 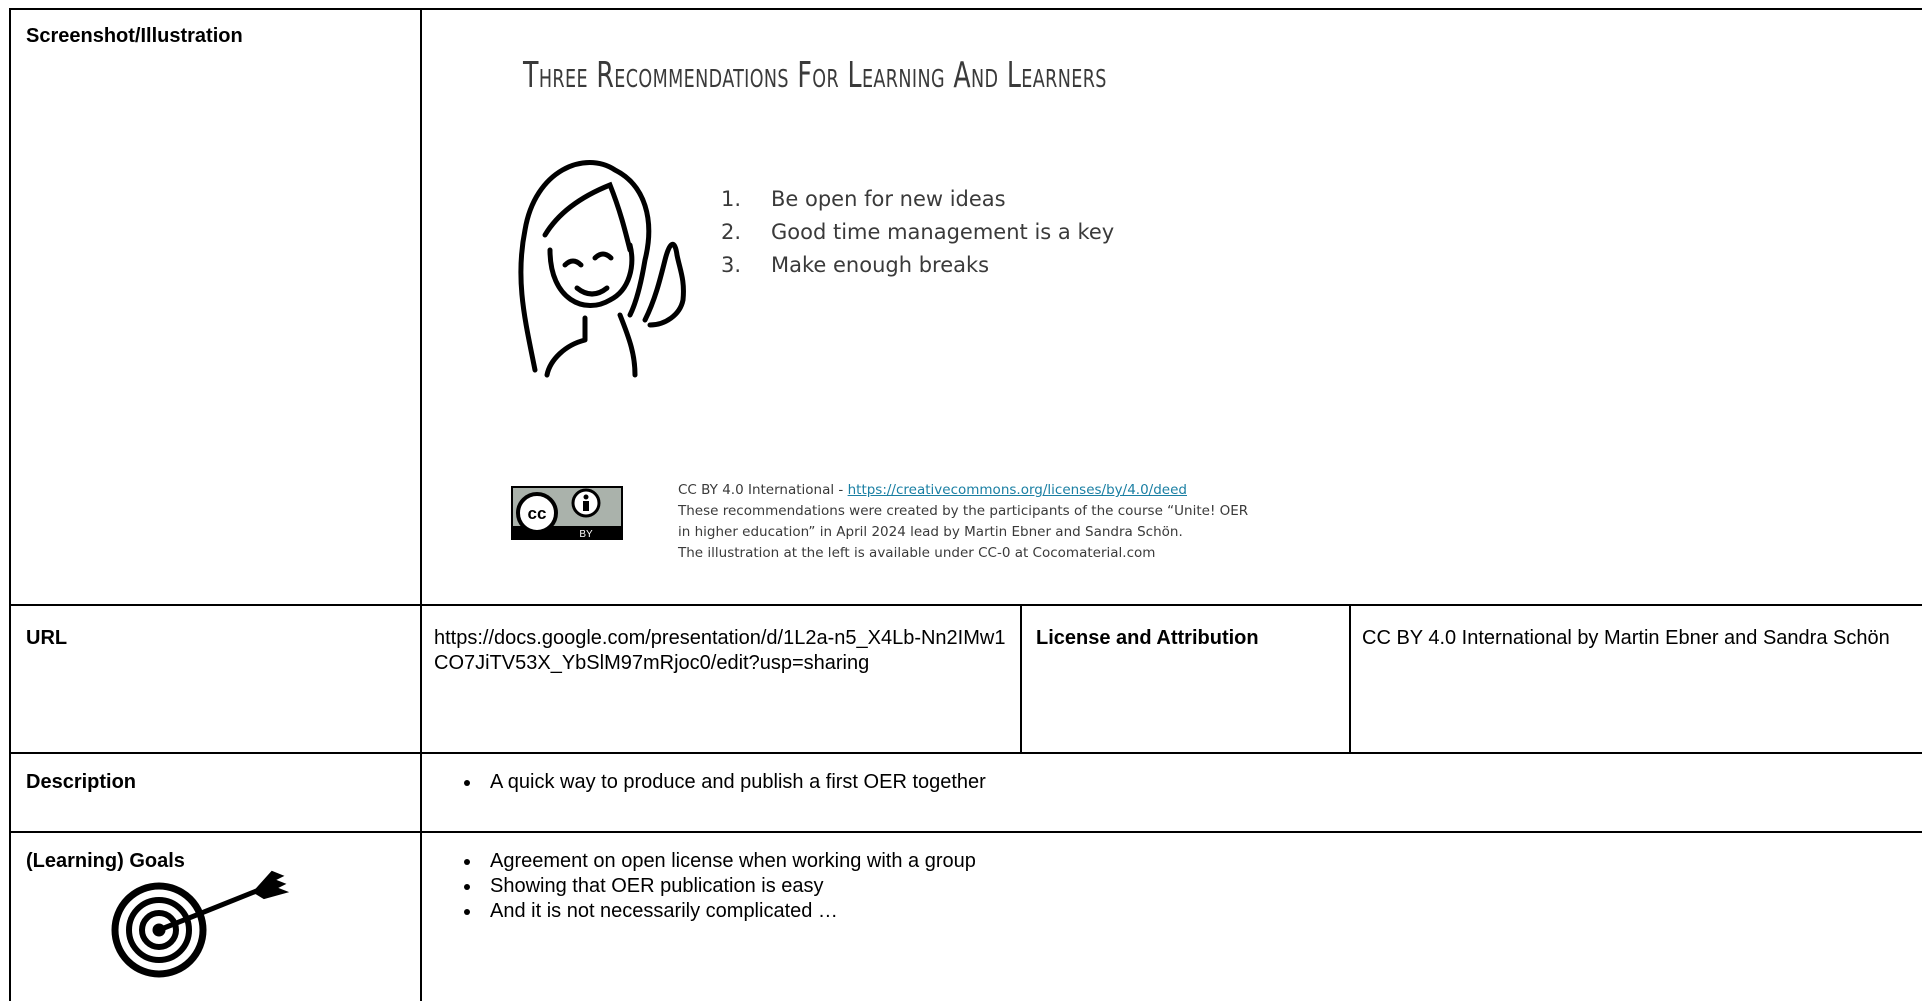 What do you see at coordinates (567, 513) in the screenshot?
I see `cc-badge: cc BY` at bounding box center [567, 513].